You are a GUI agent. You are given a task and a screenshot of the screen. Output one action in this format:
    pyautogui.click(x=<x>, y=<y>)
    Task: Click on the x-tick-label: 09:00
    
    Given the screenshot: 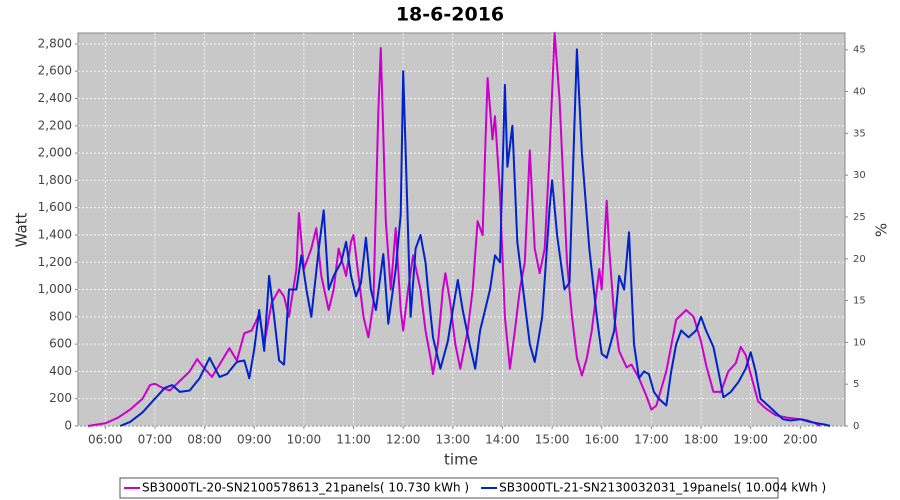 What is the action you would take?
    pyautogui.click(x=254, y=440)
    